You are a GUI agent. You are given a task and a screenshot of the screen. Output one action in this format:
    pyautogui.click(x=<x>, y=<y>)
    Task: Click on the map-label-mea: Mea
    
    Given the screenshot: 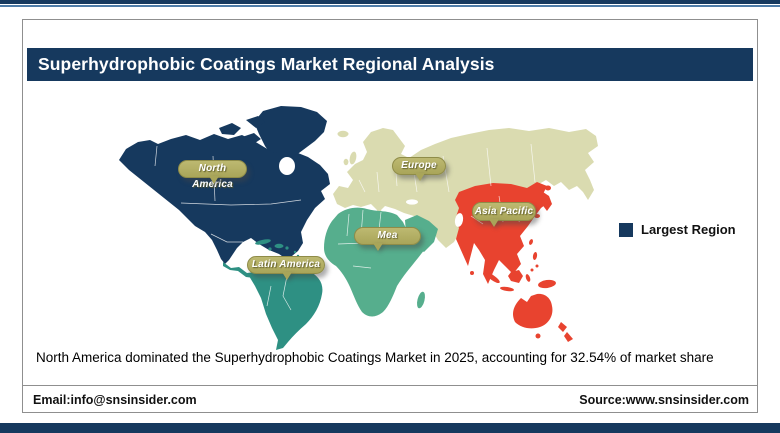 What is the action you would take?
    pyautogui.click(x=387, y=239)
    